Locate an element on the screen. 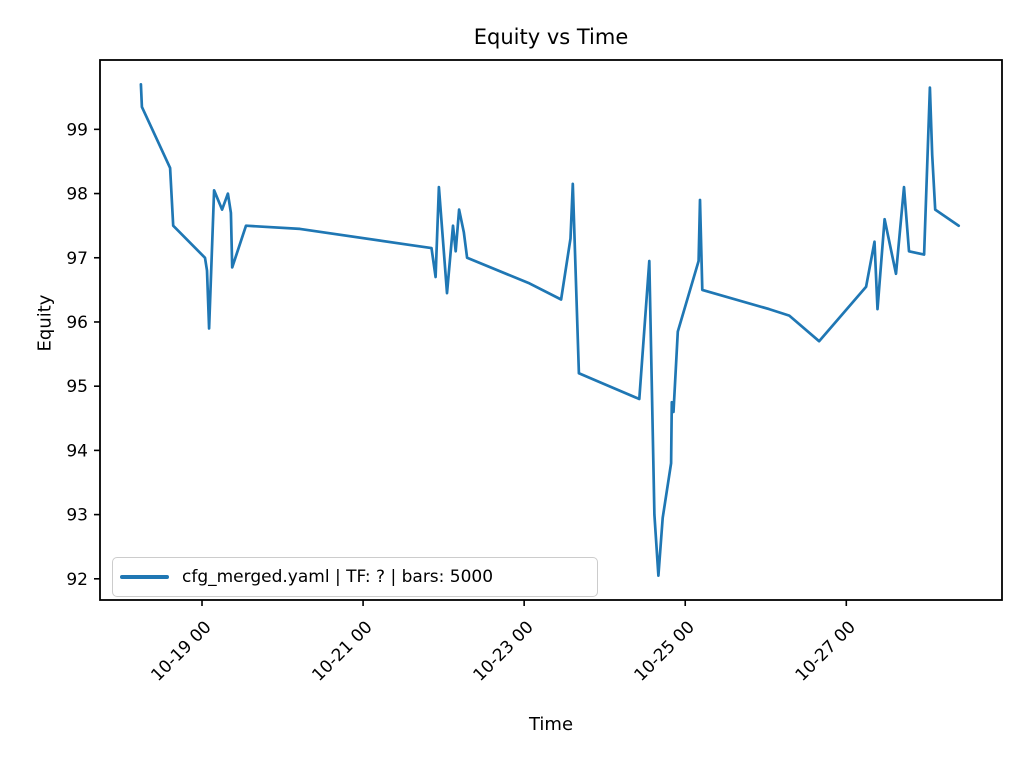 The height and width of the screenshot is (768, 1024). x-tick-label: 10-25 00 is located at coordinates (665, 651).